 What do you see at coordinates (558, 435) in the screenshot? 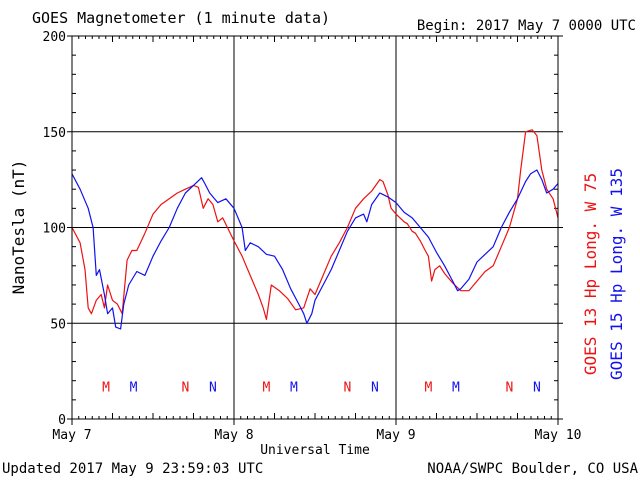
I see `x-tick-label: May 10` at bounding box center [558, 435].